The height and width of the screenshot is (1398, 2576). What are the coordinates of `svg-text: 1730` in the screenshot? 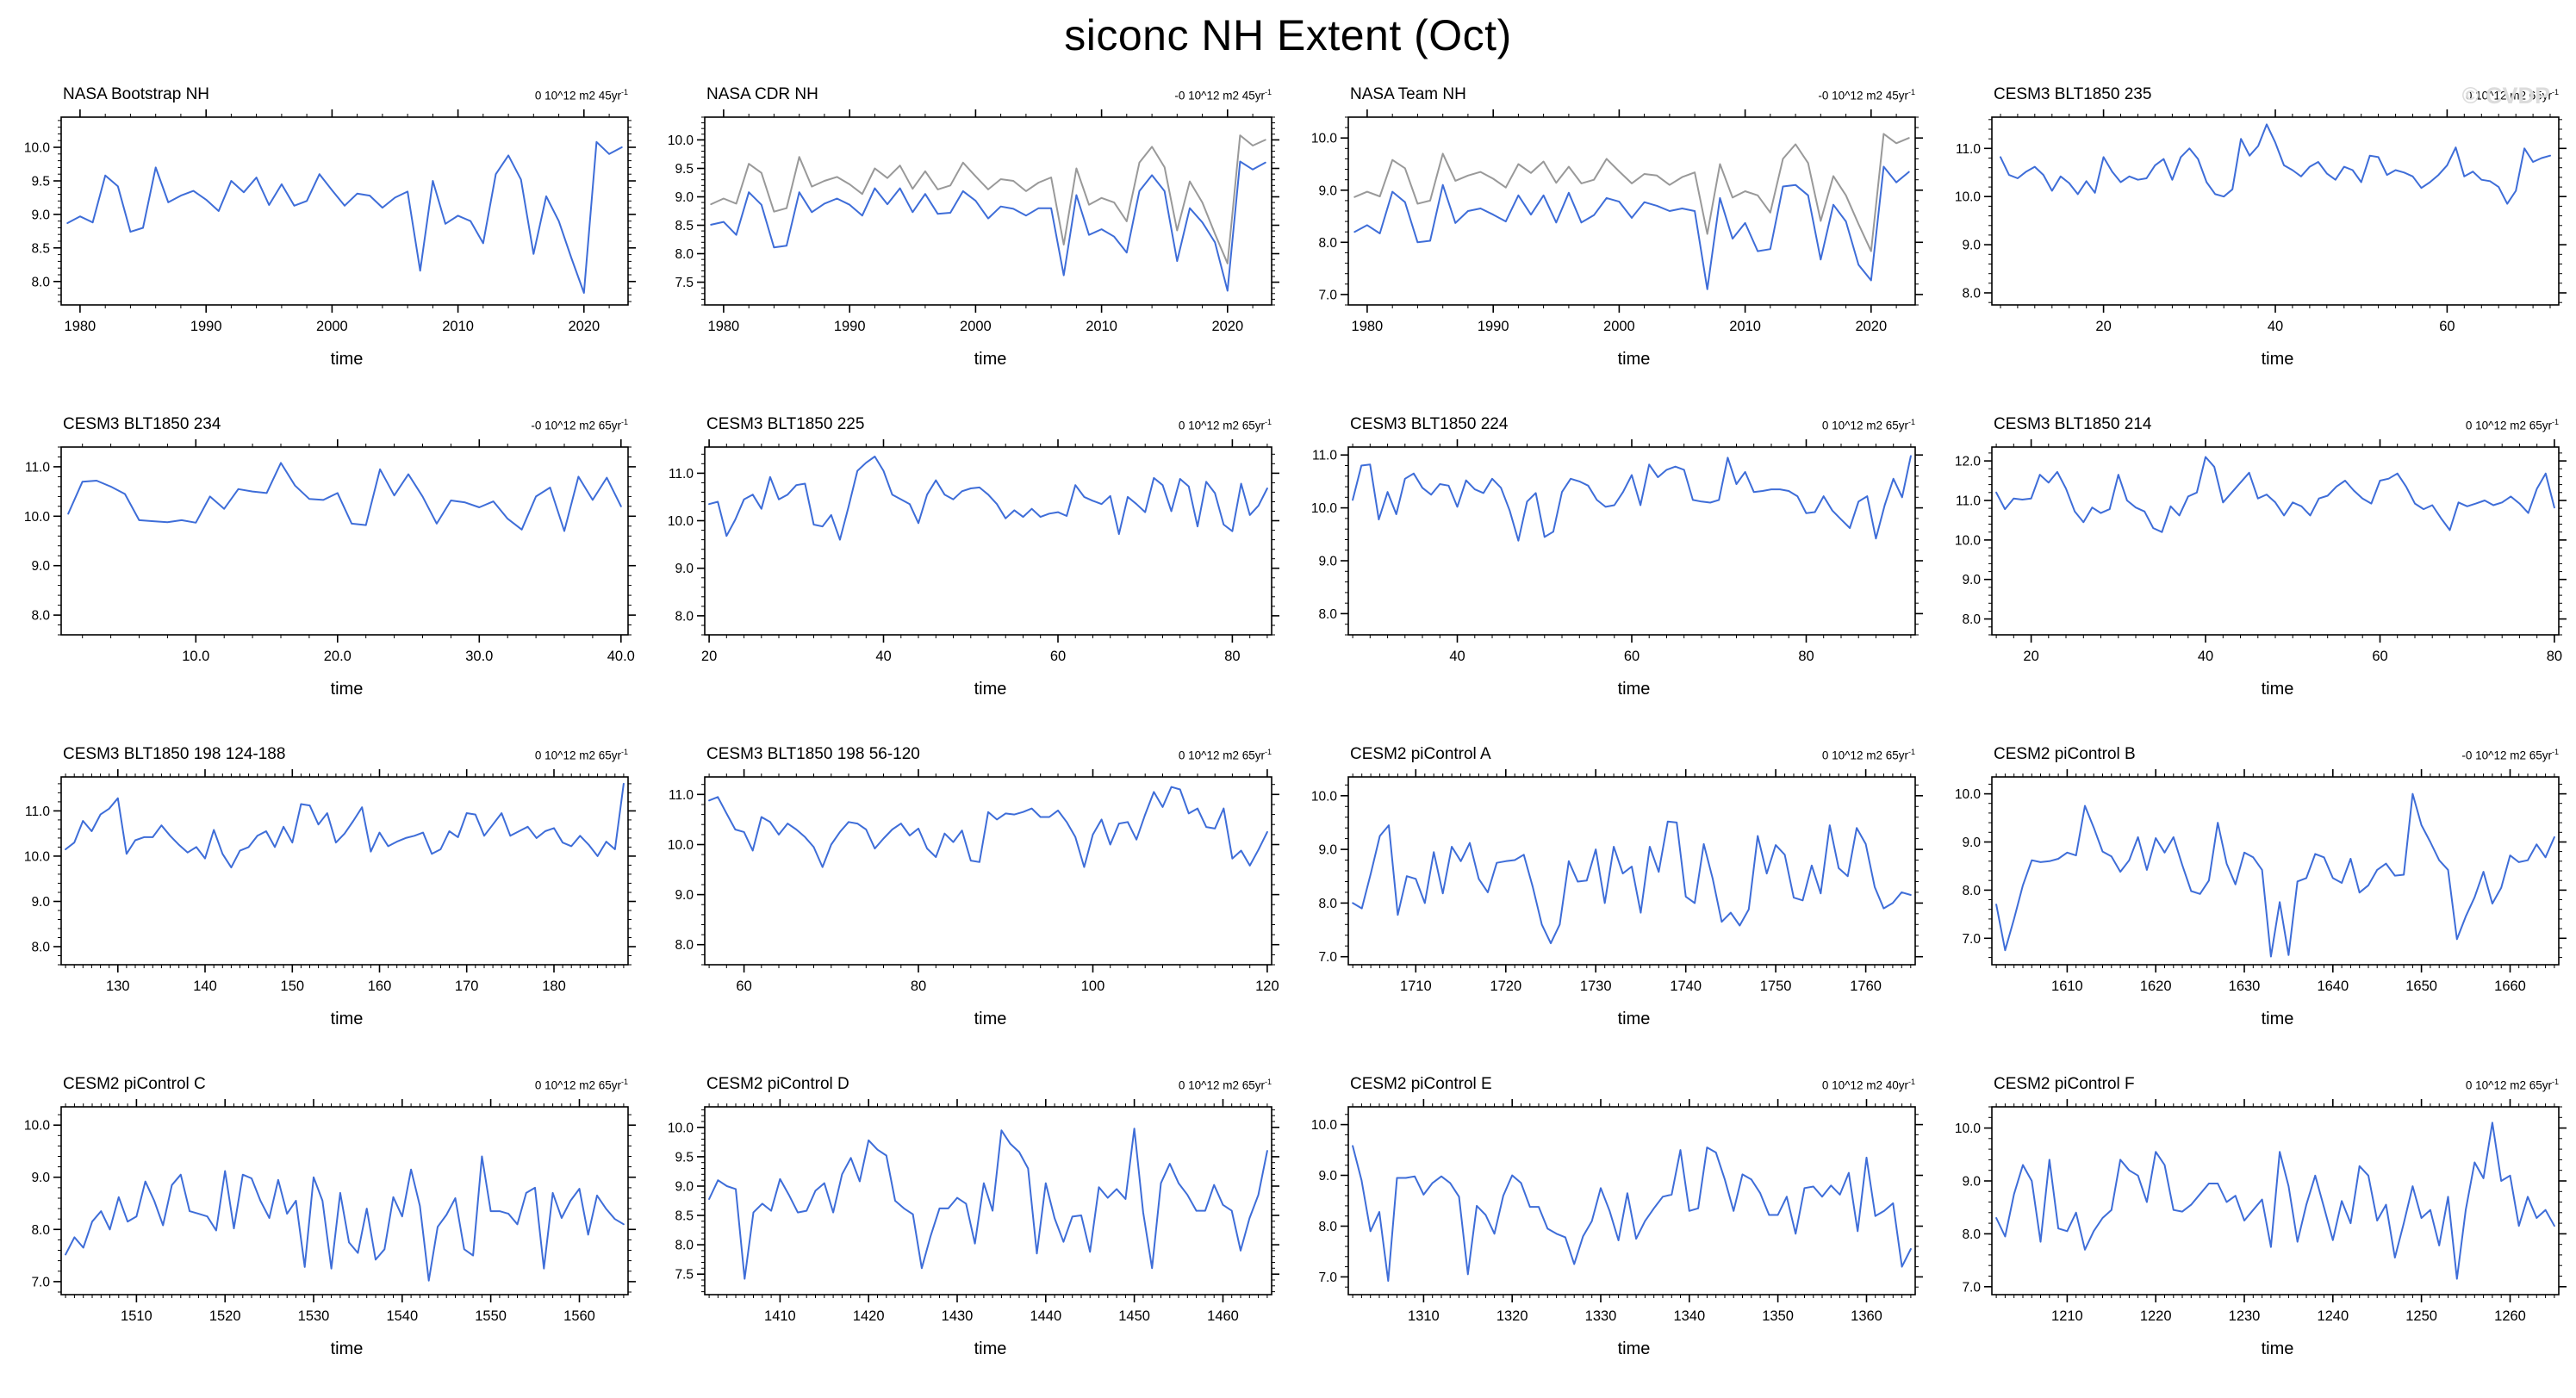 It's located at (1596, 987).